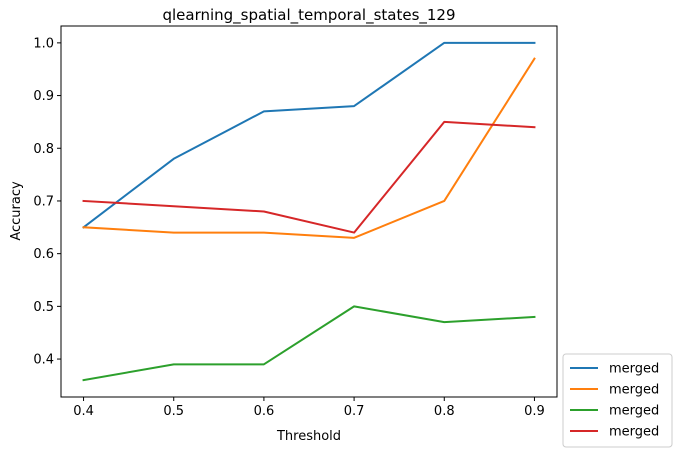 Image resolution: width=678 pixels, height=453 pixels. I want to click on x-axis-label: Threshold, so click(308, 436).